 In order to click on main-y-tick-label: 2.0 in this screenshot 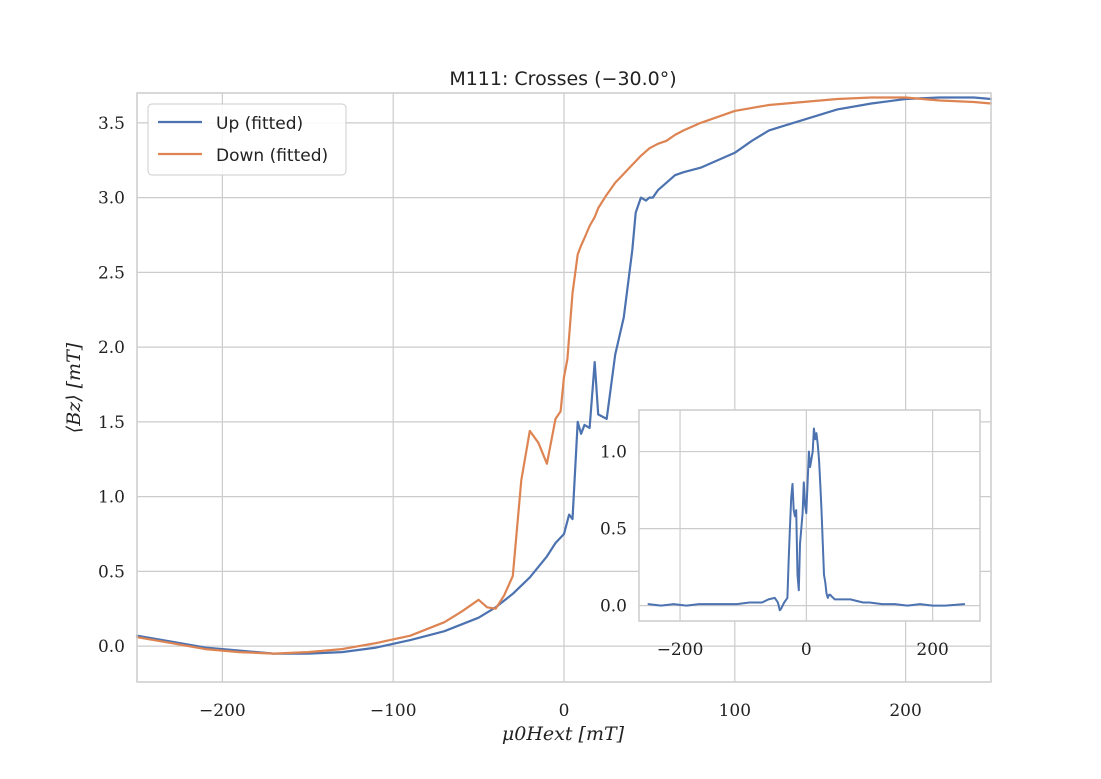, I will do `click(111, 348)`.